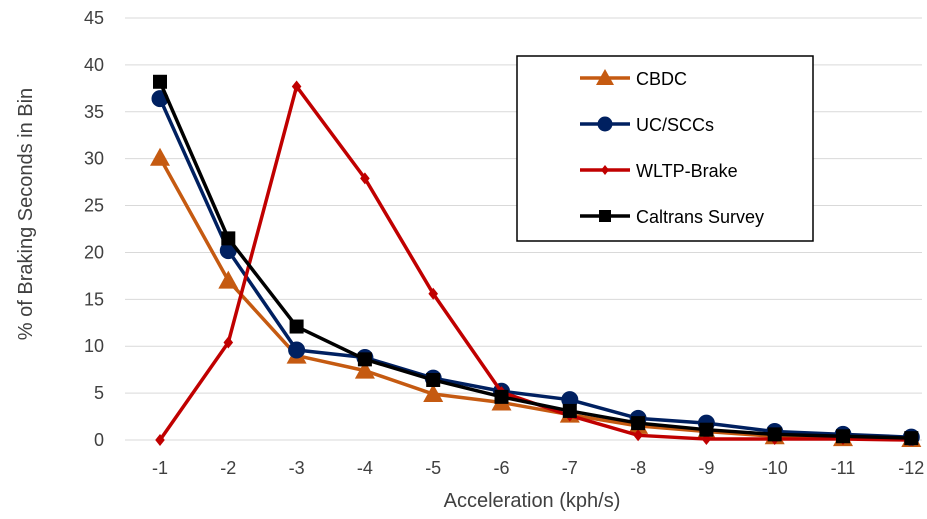 Image resolution: width=927 pixels, height=519 pixels. Describe the element at coordinates (365, 468) in the screenshot. I see `x-tick-label: -4` at that location.